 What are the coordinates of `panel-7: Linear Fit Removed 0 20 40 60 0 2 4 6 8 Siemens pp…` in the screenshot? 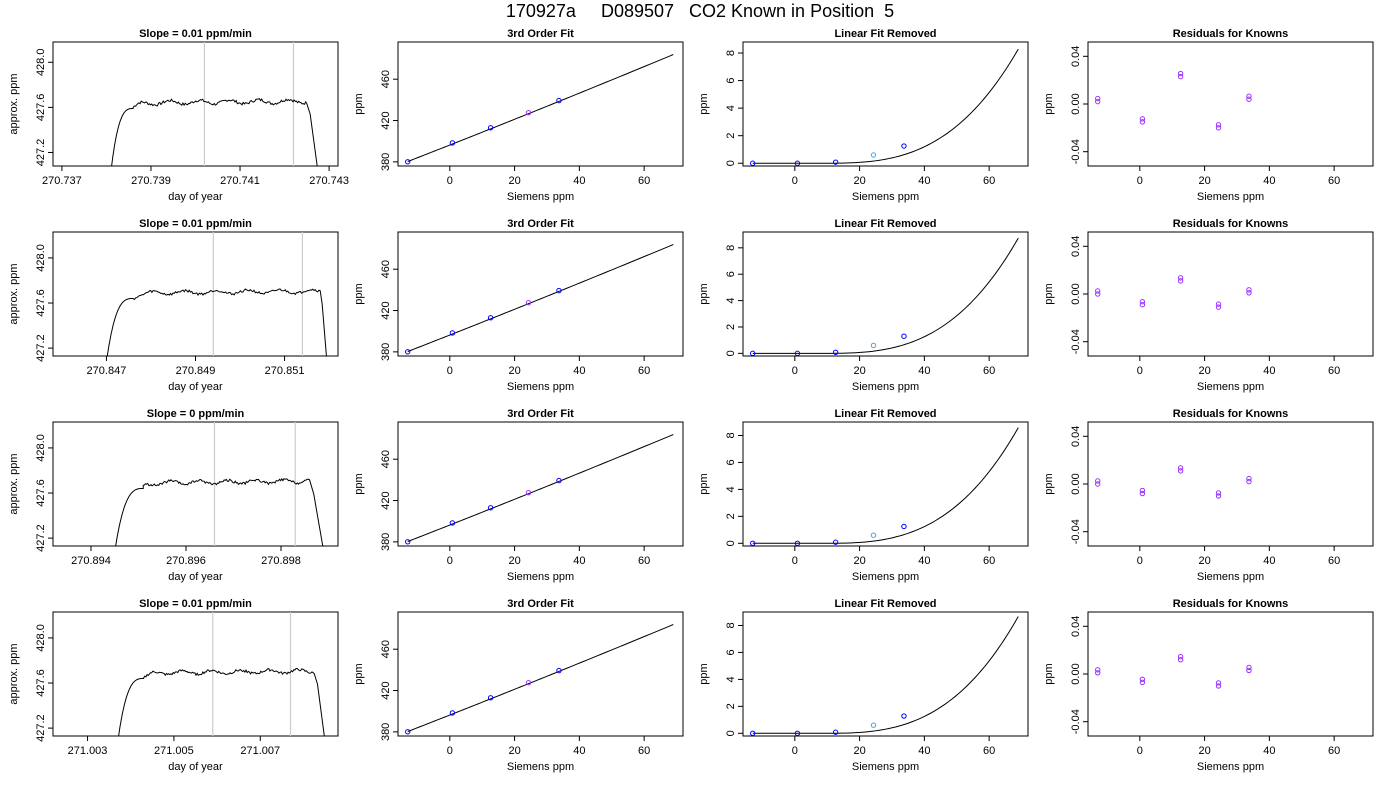 It's located at (863, 305).